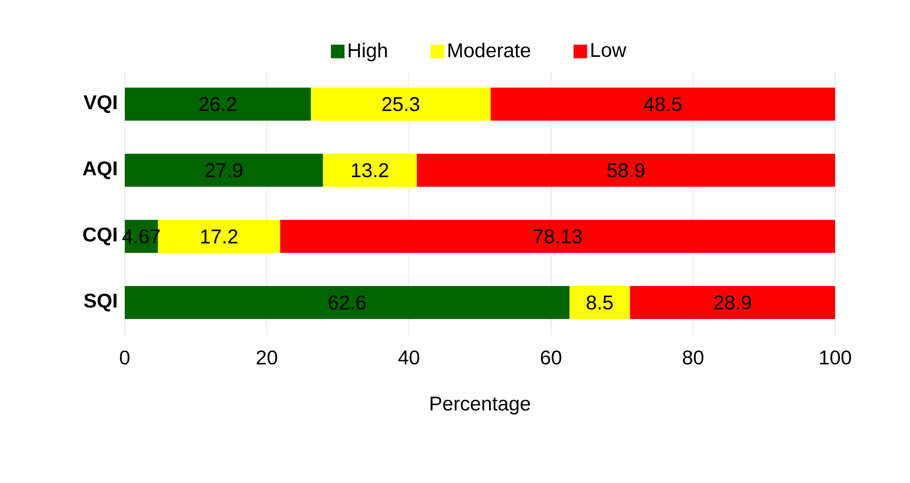 This screenshot has height=483, width=910. Describe the element at coordinates (100, 303) in the screenshot. I see `y-tick-label: SQI` at that location.